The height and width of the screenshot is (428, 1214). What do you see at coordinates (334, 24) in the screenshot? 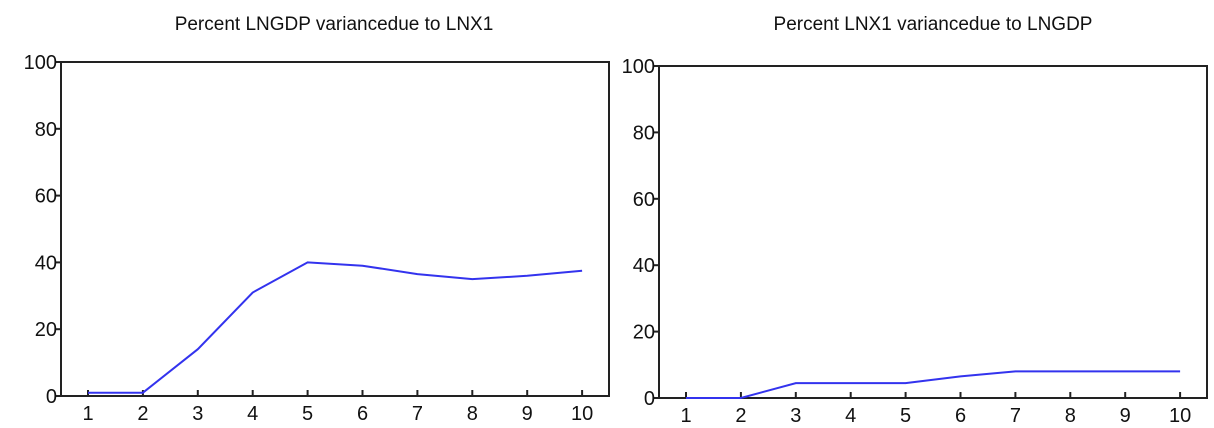
I see `chart-title: Percent LNGDP variancedue to LNX1` at bounding box center [334, 24].